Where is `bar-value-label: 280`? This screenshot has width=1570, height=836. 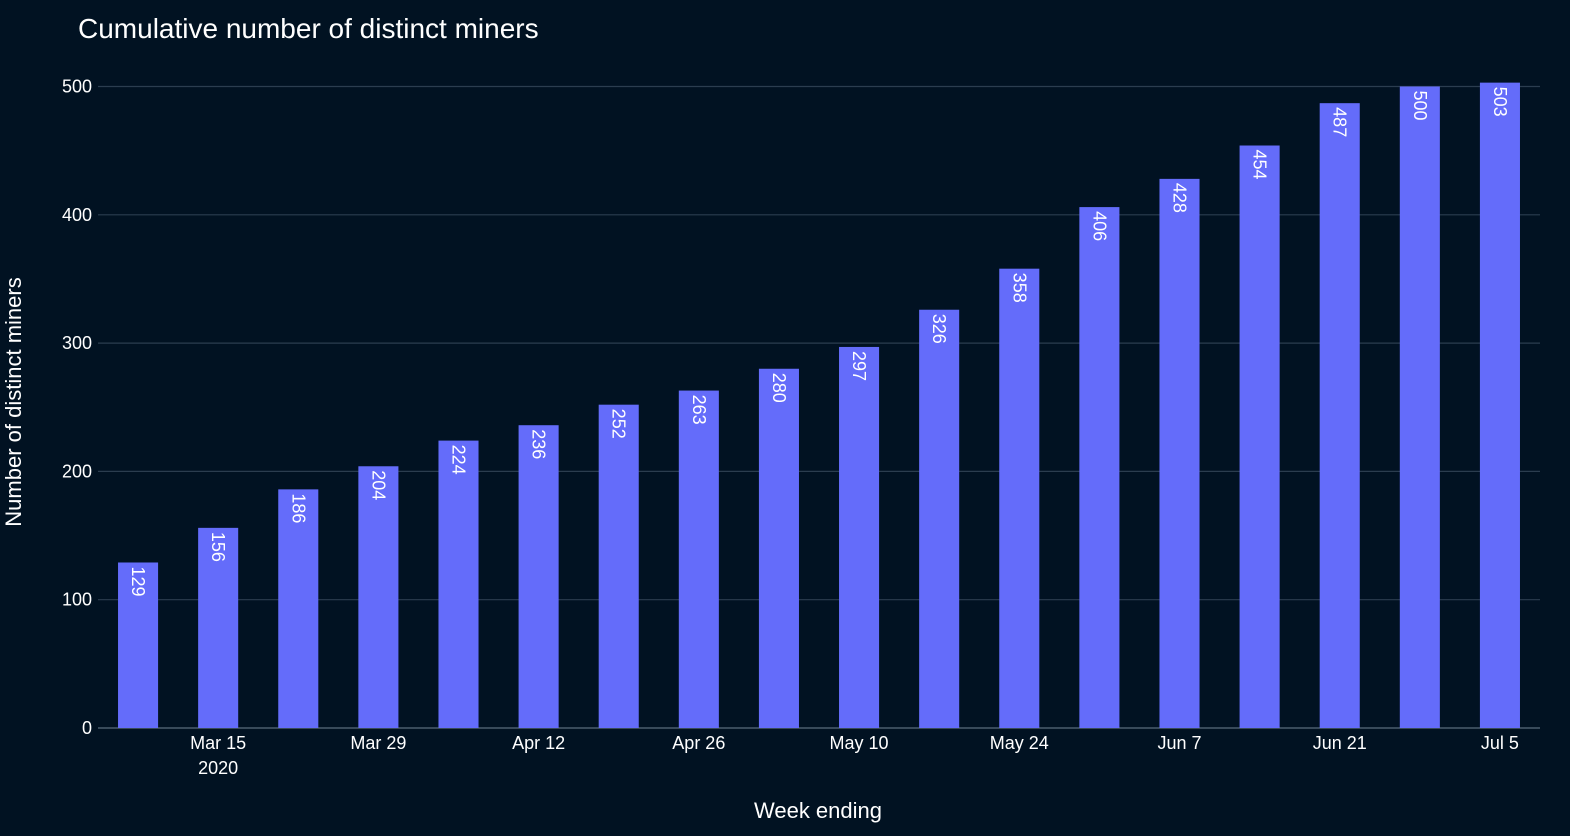 bar-value-label: 280 is located at coordinates (779, 388).